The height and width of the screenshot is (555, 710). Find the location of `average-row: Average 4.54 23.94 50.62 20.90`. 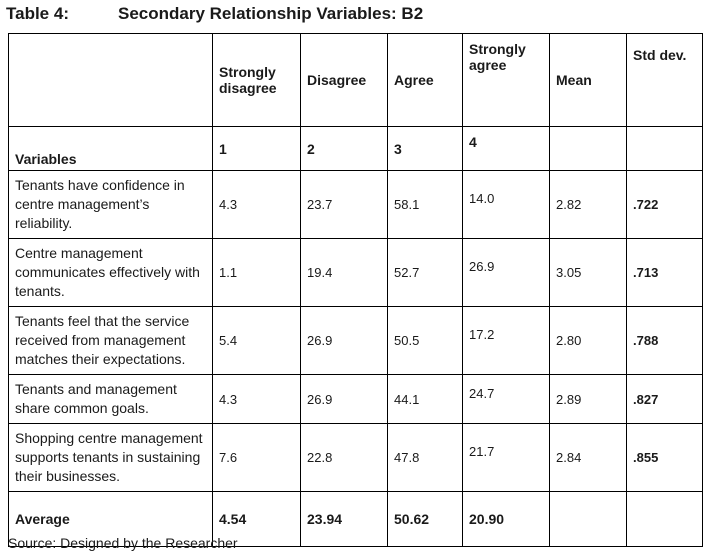

average-row: Average 4.54 23.94 50.62 20.90 is located at coordinates (355, 519).